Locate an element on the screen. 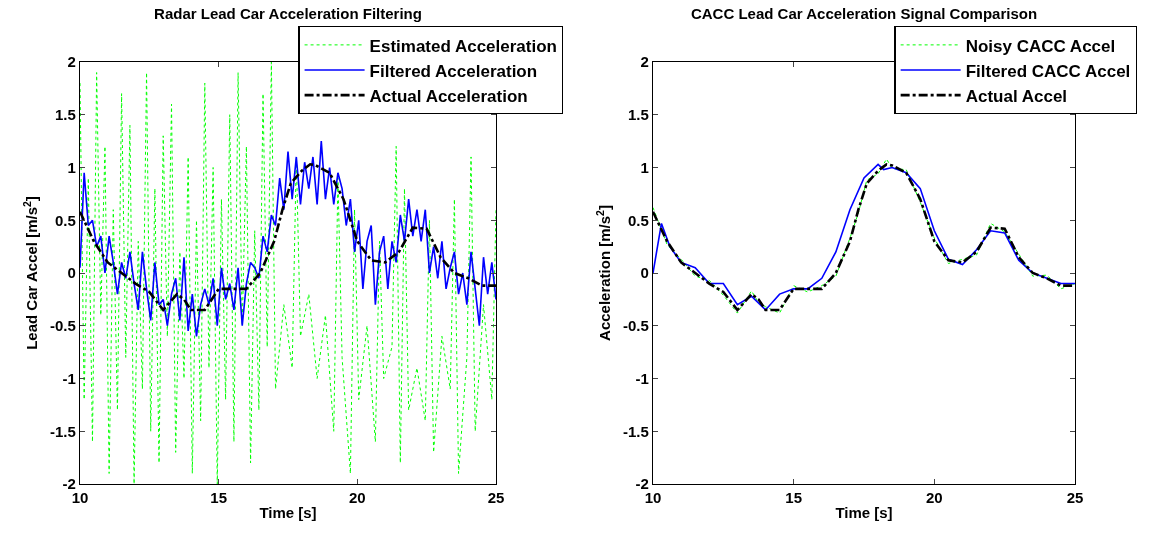 The image size is (1150, 537). legend-label: Actual Acceleration is located at coordinates (448, 96).